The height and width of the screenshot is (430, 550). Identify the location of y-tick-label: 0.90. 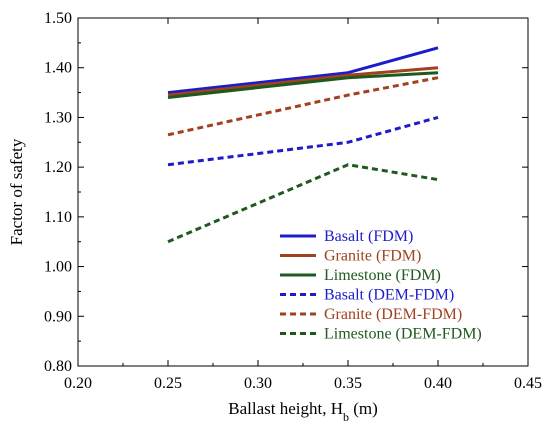
(58, 316).